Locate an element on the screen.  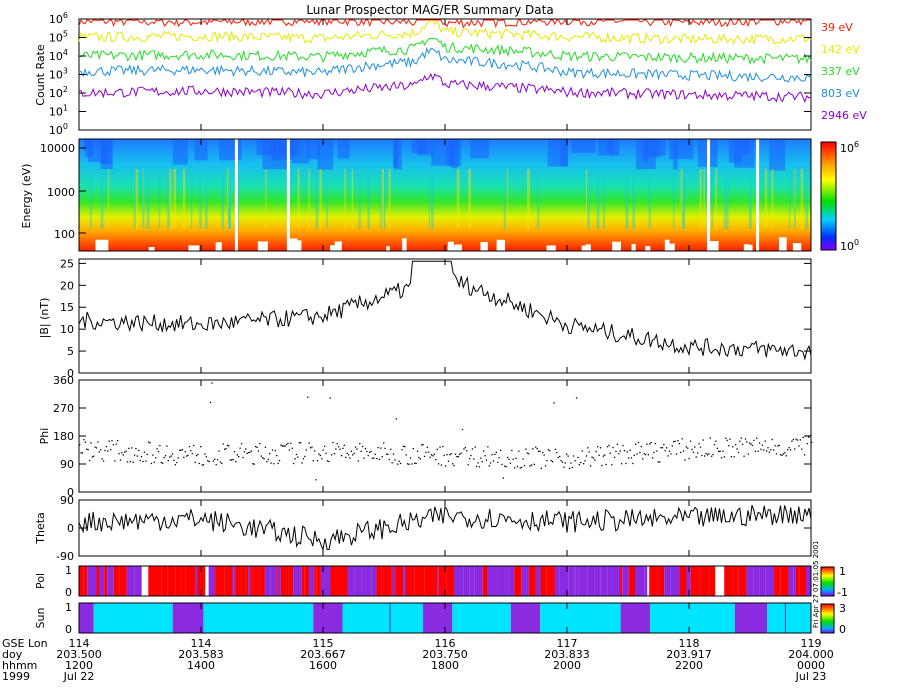
count-rate-series-group is located at coordinates (445, 61).